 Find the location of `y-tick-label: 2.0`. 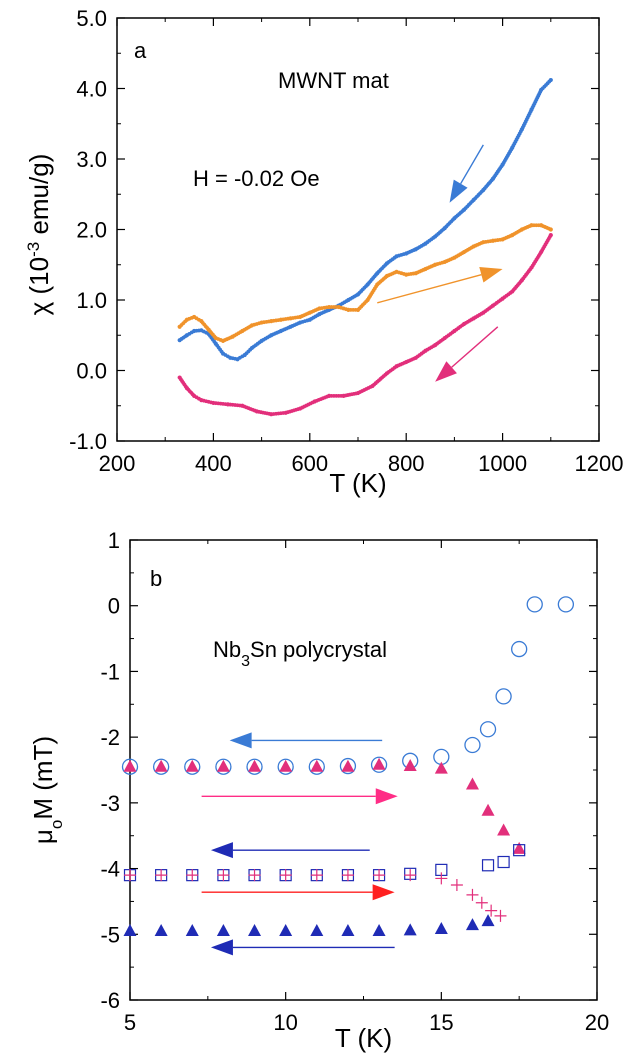

y-tick-label: 2.0 is located at coordinates (91, 230).